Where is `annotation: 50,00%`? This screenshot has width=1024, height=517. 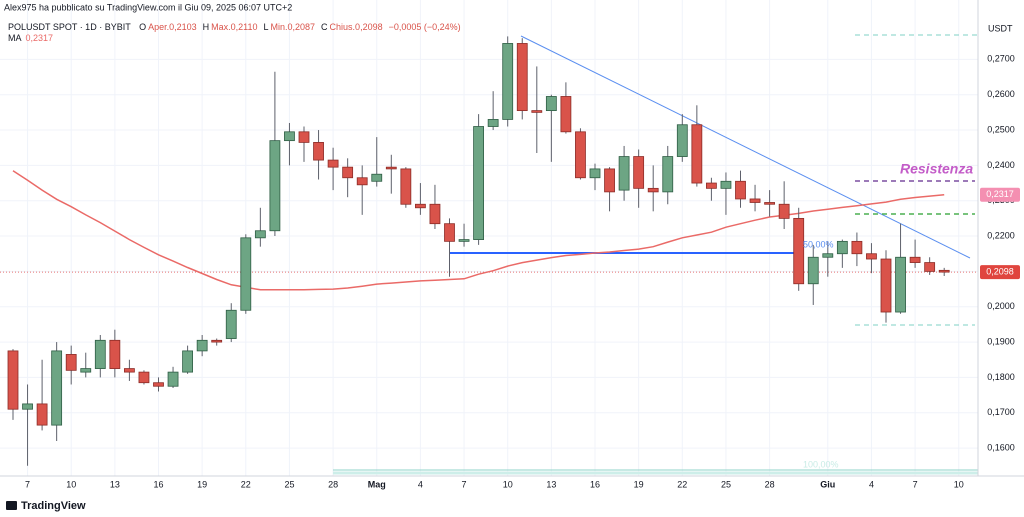 annotation: 50,00% is located at coordinates (818, 244).